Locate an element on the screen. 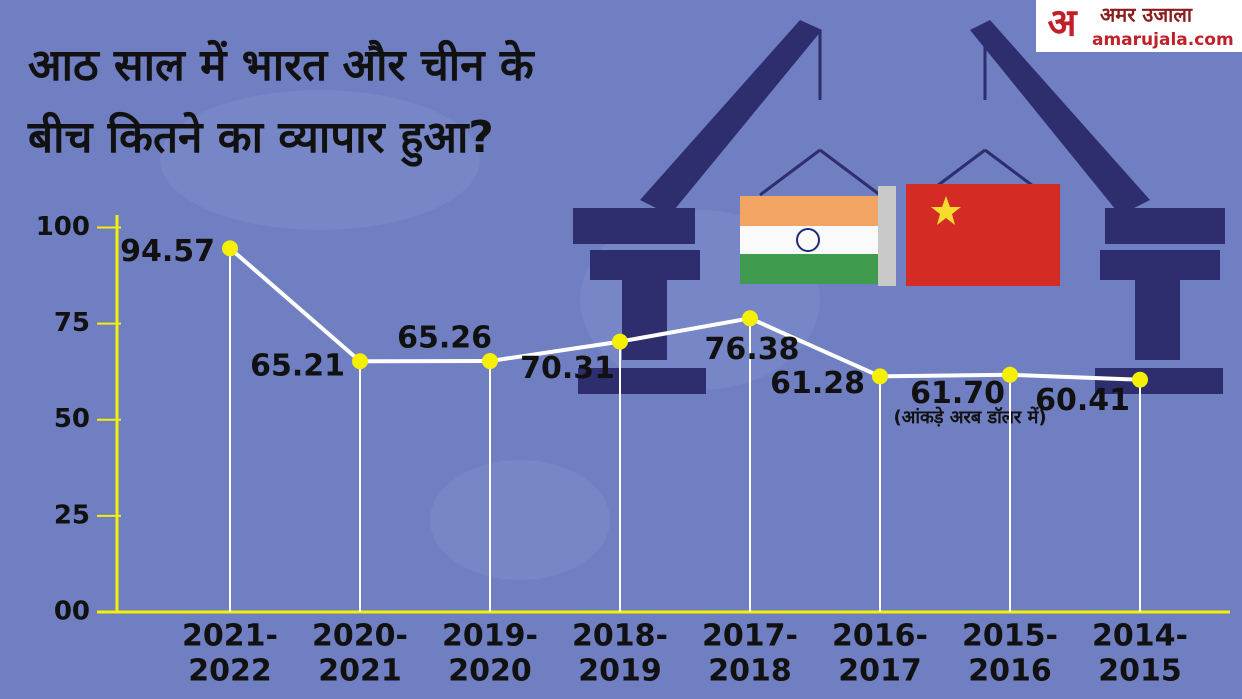 The image size is (1242, 699). logo-site: amarujala.com is located at coordinates (1163, 40).